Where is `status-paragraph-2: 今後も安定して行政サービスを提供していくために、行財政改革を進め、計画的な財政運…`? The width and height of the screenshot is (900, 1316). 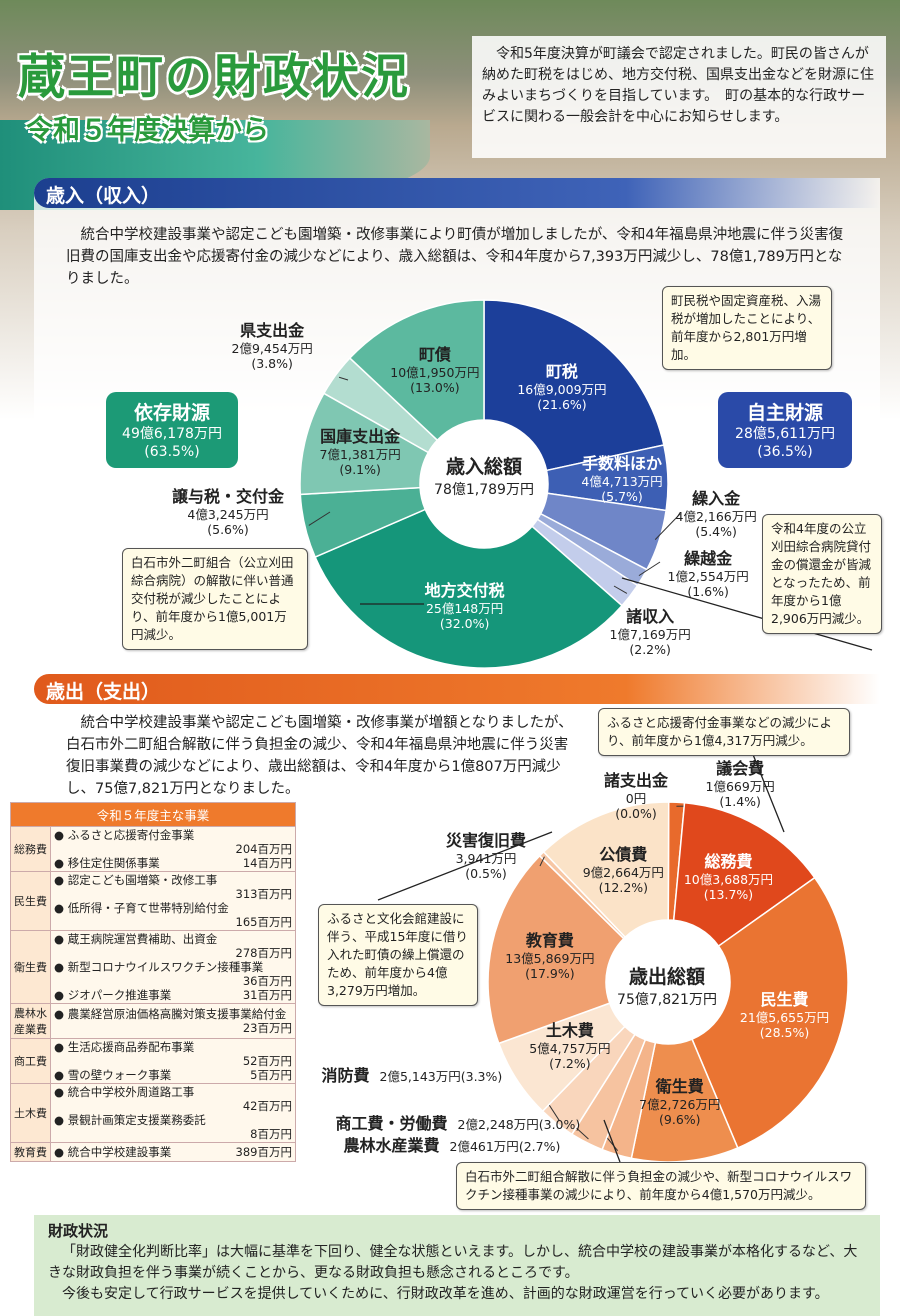
status-paragraph-2: 今後も安定して行政サービスを提供していくために、行財政改革を進め、計画的な財政運… is located at coordinates (445, 1294).